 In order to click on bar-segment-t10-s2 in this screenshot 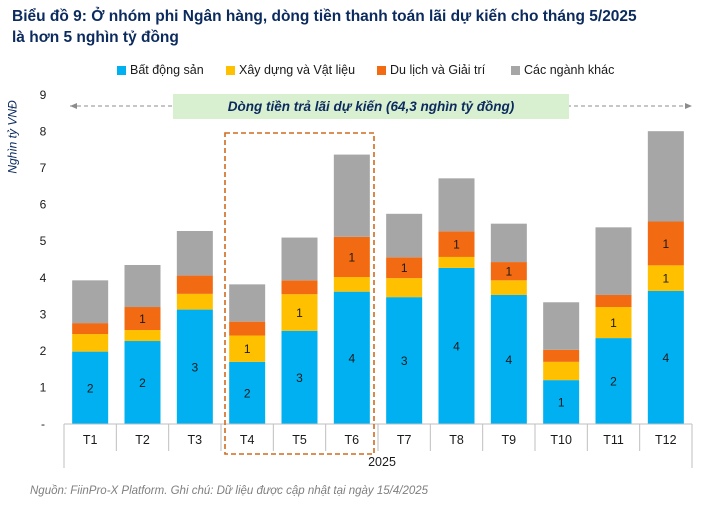, I will do `click(561, 355)`.